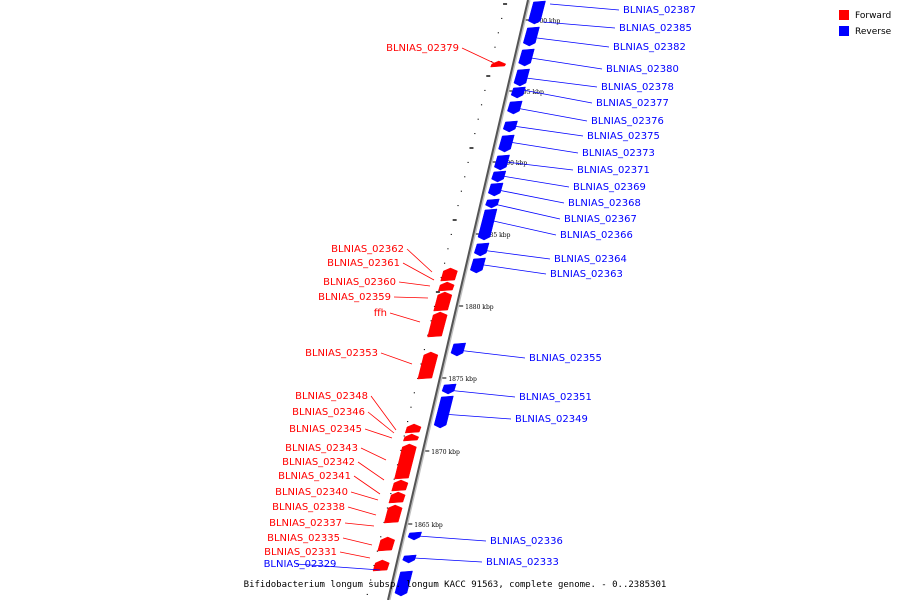  Describe the element at coordinates (604, 203) in the screenshot. I see `reverse-gene-label: BLNIAS_02368` at that location.